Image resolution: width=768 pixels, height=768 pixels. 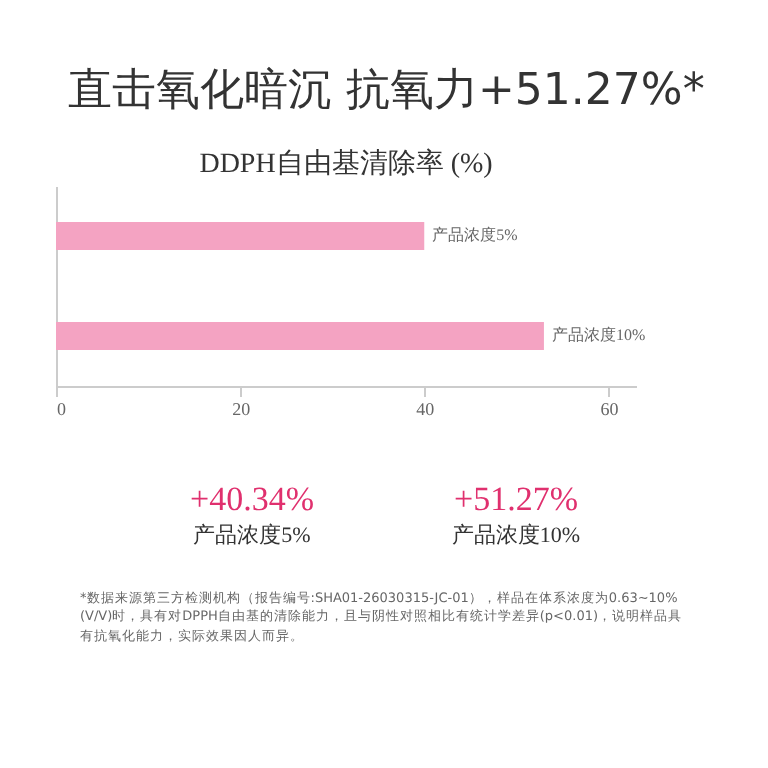 What do you see at coordinates (610, 409) in the screenshot?
I see `x-tick-label: 60` at bounding box center [610, 409].